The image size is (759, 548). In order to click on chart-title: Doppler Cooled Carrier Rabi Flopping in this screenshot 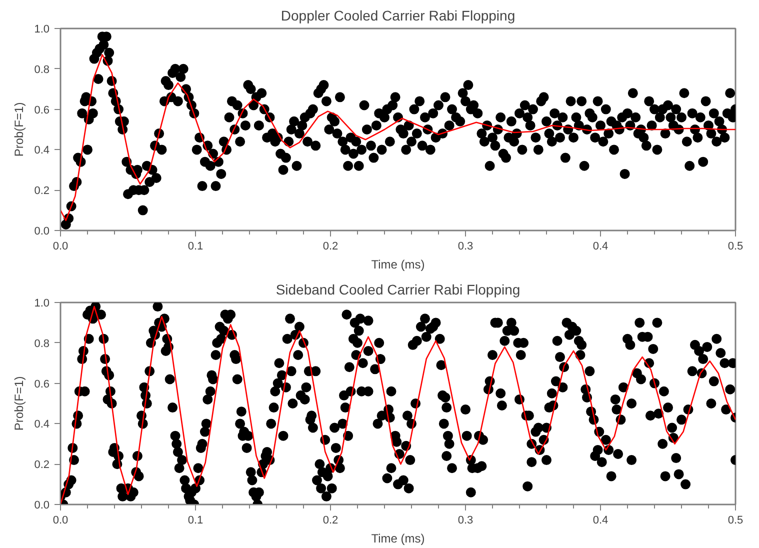, I will do `click(398, 16)`.